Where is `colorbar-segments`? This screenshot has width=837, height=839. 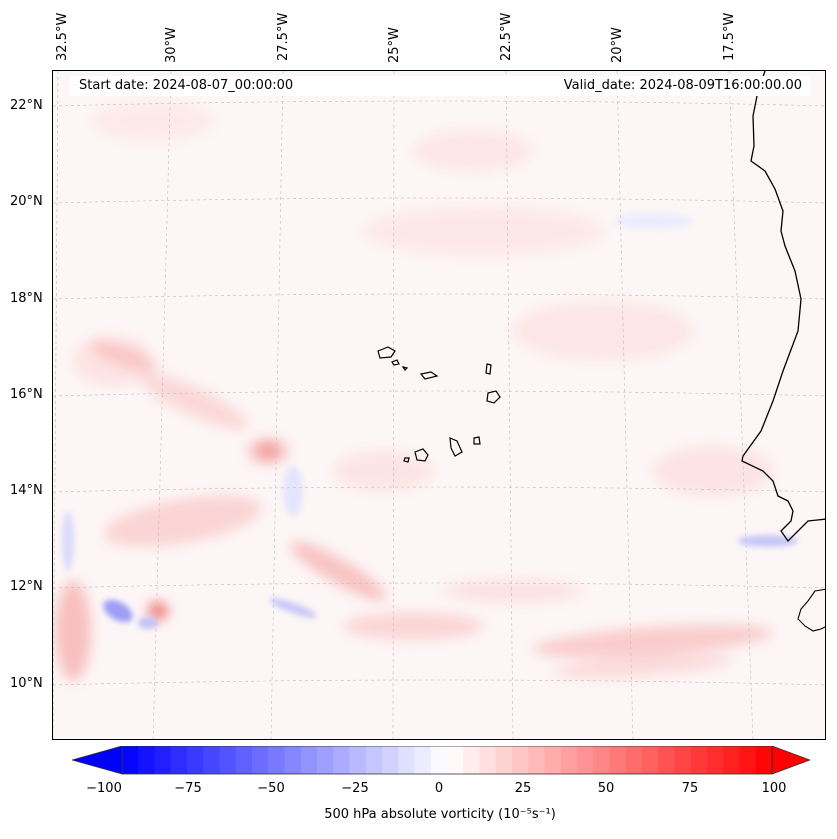
colorbar-segments is located at coordinates (447, 760).